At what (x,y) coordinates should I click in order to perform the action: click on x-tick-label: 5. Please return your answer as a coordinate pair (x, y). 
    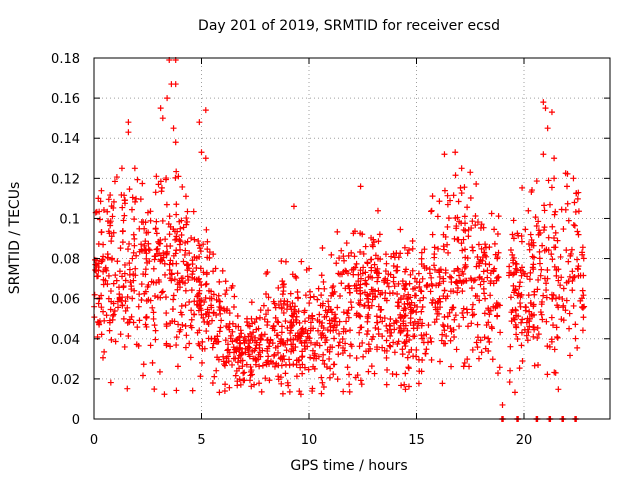
    Looking at the image, I should click on (201, 440).